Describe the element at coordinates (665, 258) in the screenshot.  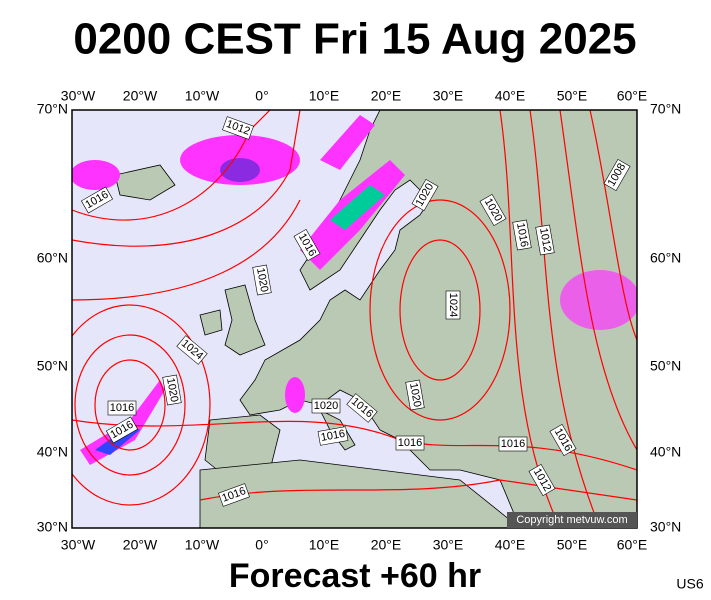
I see `lat-label-right: 60°N` at that location.